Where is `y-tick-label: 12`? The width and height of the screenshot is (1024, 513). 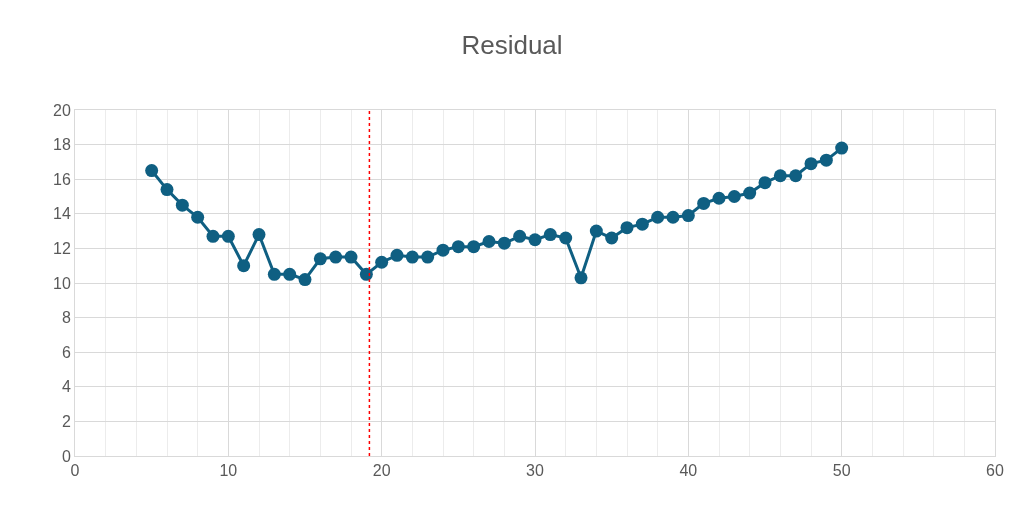 y-tick-label: 12 is located at coordinates (62, 248).